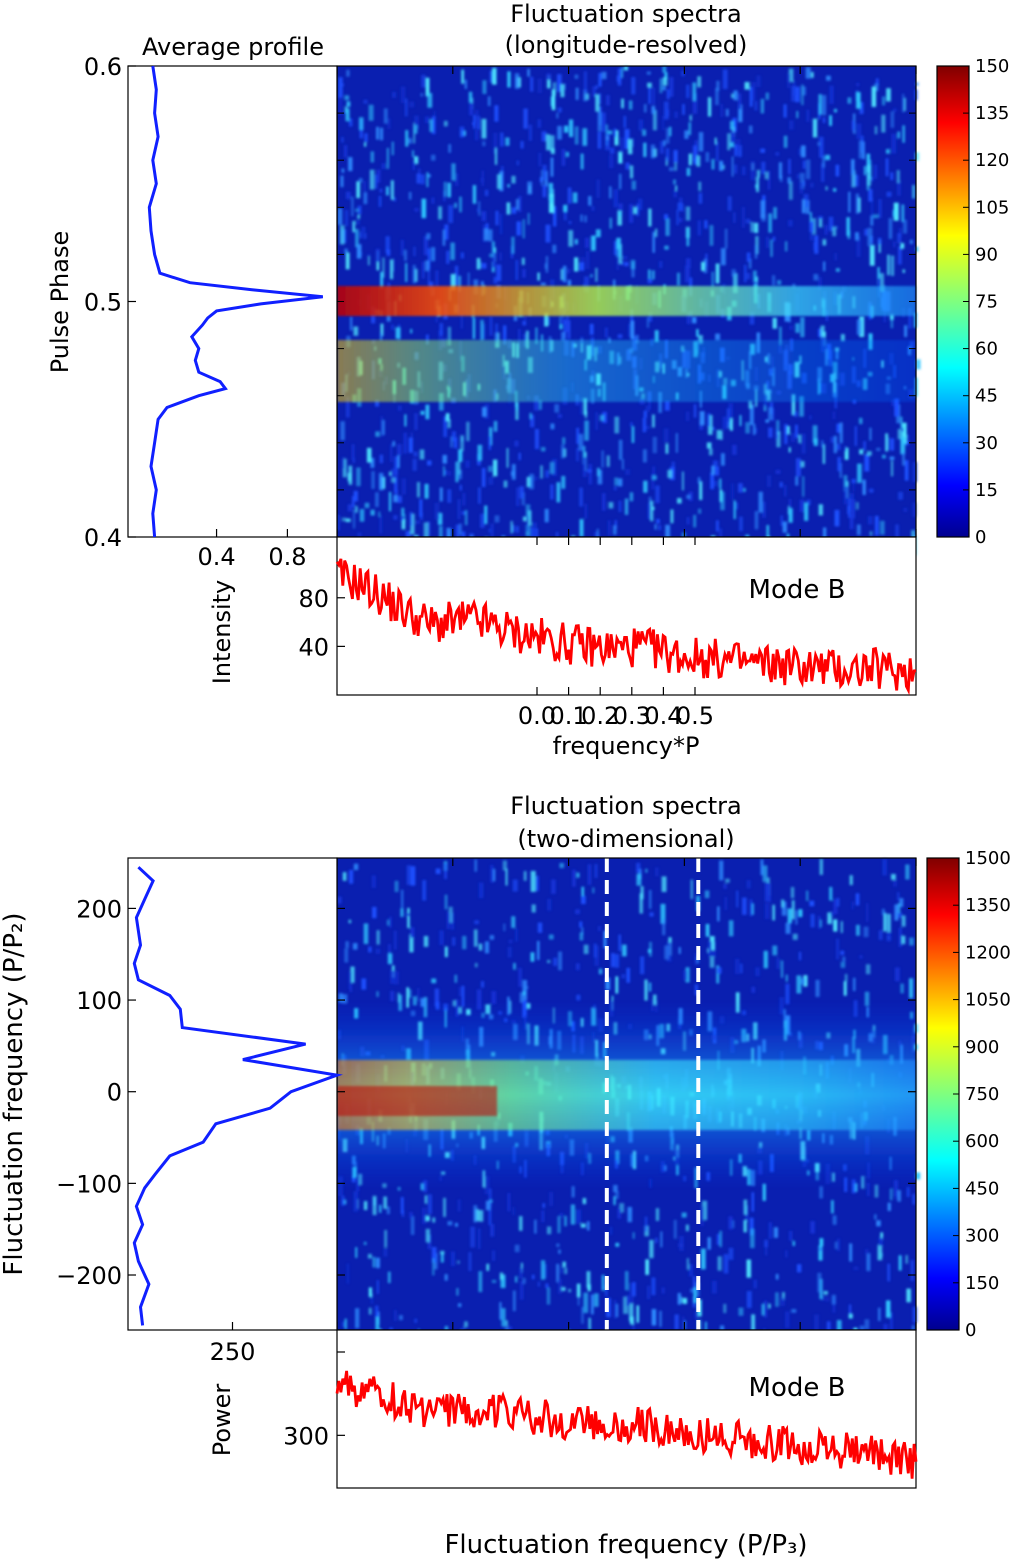 The image size is (1020, 1563). I want to click on bottom-xlabel: Fluctuation frequency (P/P₃), so click(625, 1545).